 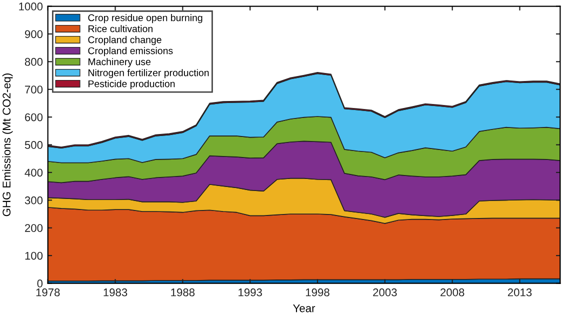 I want to click on x-tick-label: 1978, so click(x=48, y=292).